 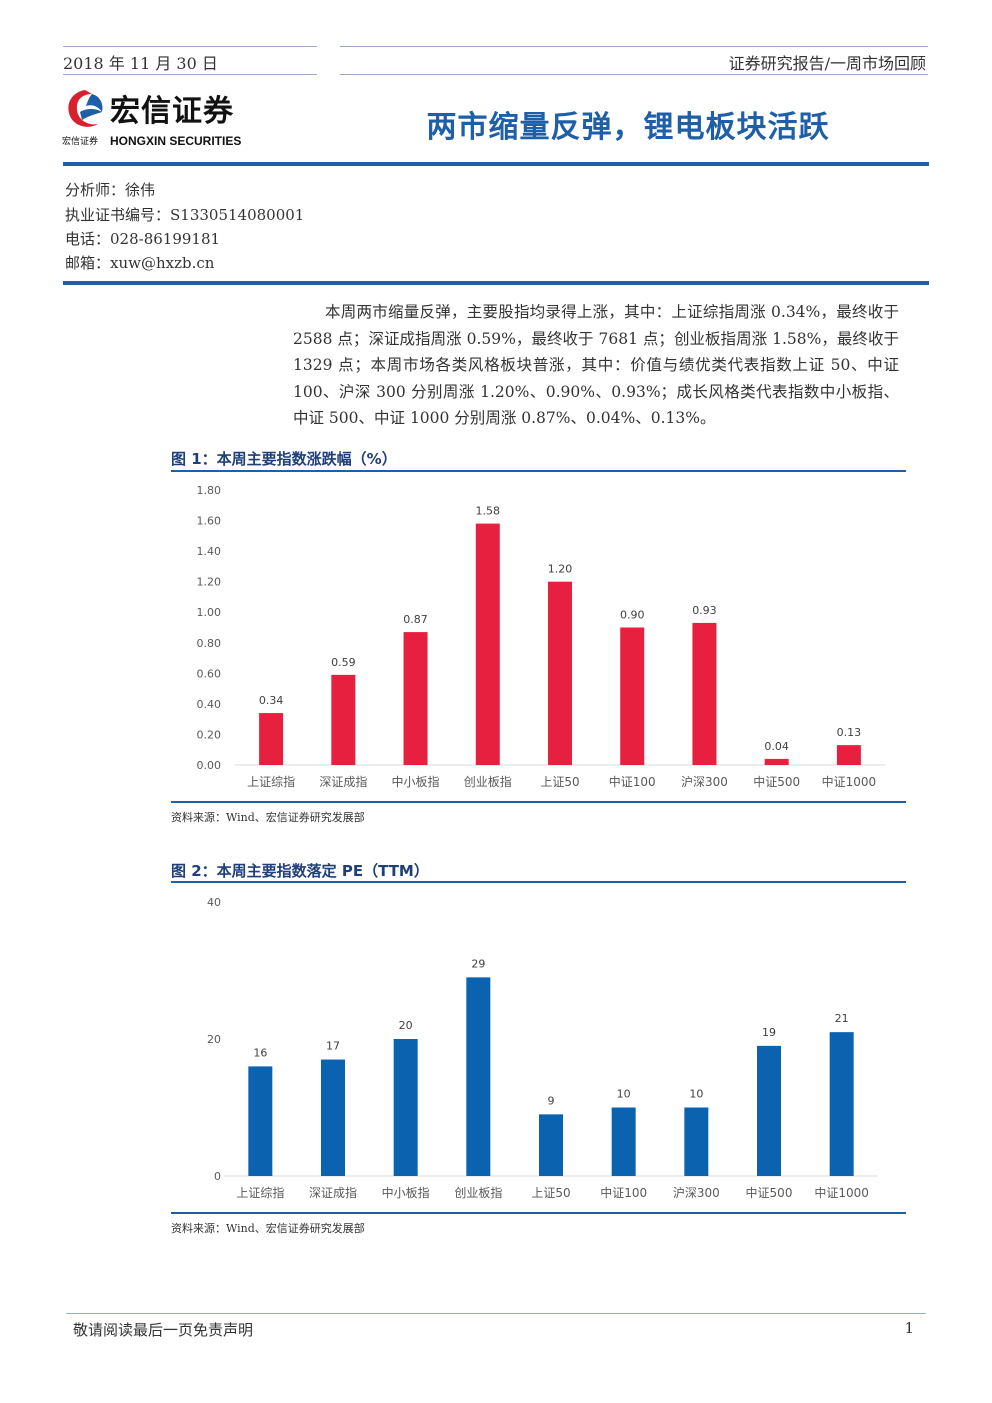 I want to click on figure2-title: 图 2：本周主要指数落定 PE（TTM）, so click(x=300, y=871).